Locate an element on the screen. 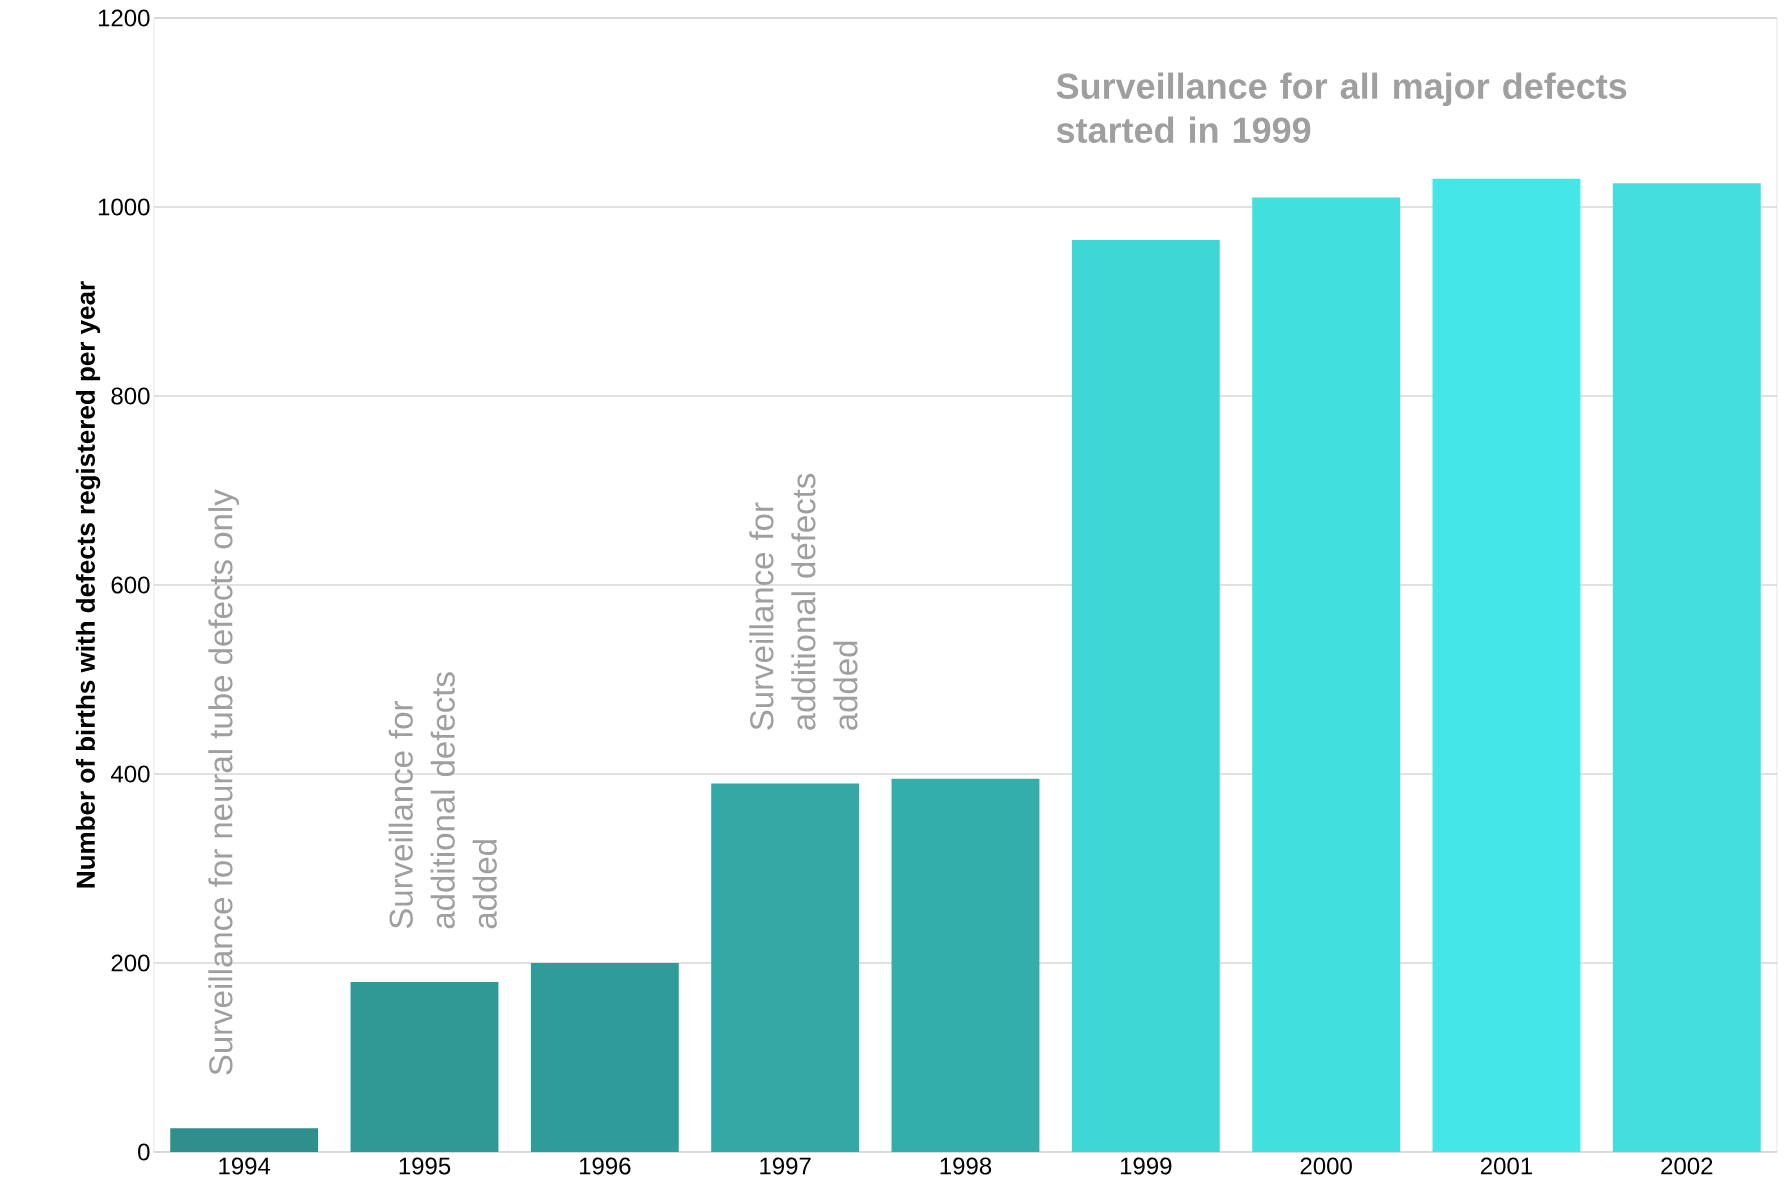 This screenshot has width=1789, height=1197. y-tick-label: 600 is located at coordinates (130, 585).